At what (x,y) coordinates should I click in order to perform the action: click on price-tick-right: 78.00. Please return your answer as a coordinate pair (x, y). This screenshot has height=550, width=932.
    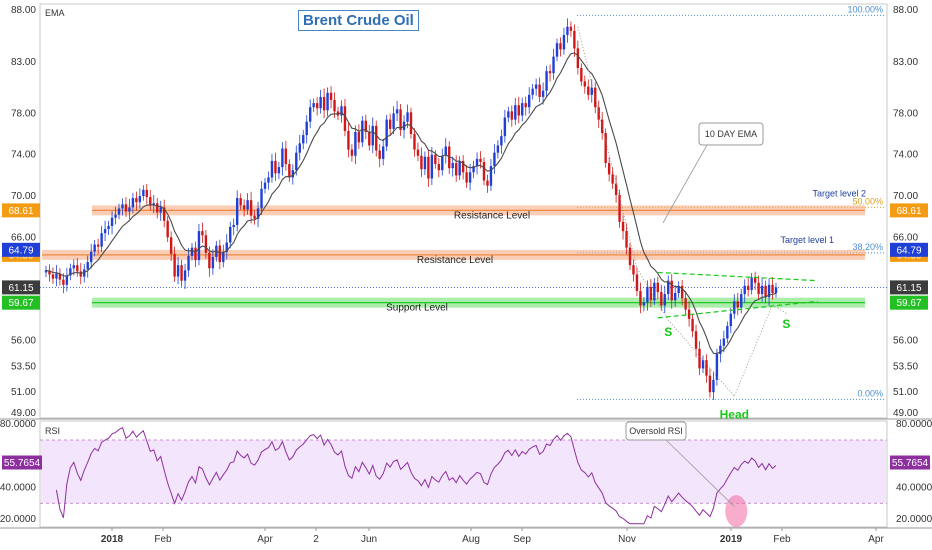
    Looking at the image, I should click on (905, 113).